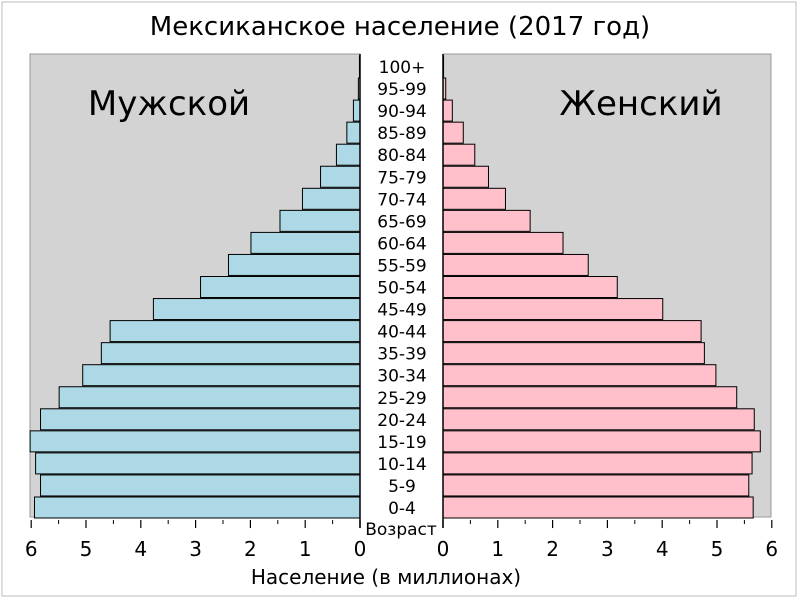 Image resolution: width=800 pixels, height=605 pixels. What do you see at coordinates (195, 549) in the screenshot?
I see `male-tick-label-3: 3` at bounding box center [195, 549].